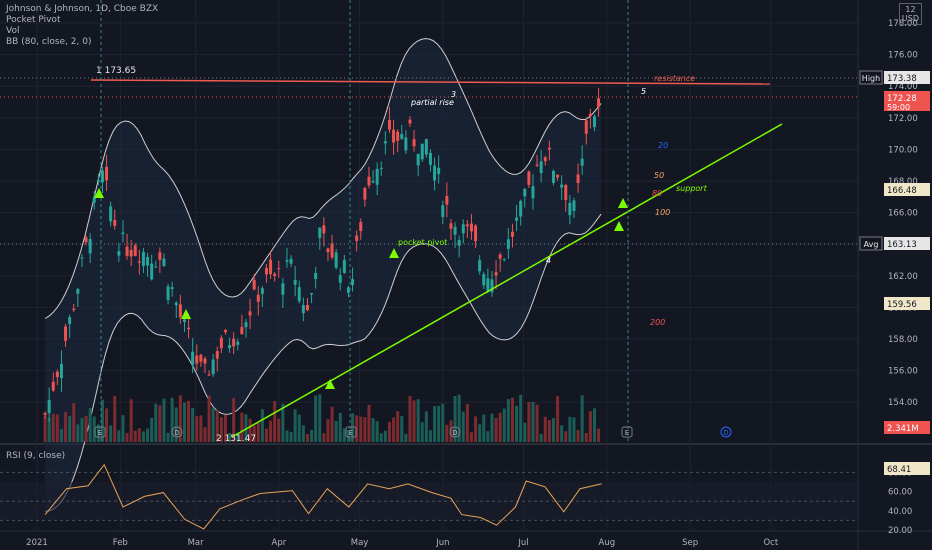  I want to click on earnings-icon, so click(100, 432).